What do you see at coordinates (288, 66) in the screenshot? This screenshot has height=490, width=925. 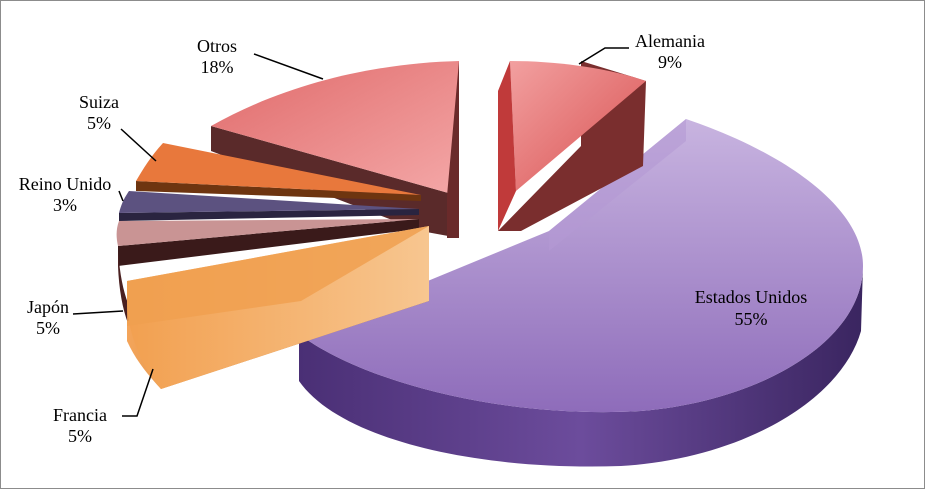 I see `leader-line-otros` at bounding box center [288, 66].